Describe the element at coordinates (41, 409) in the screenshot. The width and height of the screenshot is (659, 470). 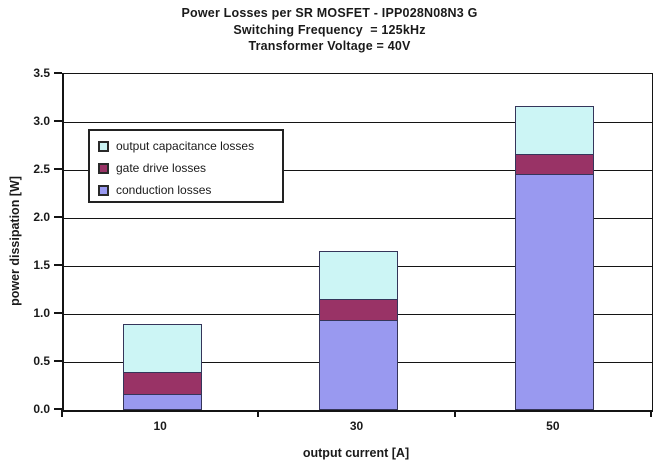
I see `y-tick-label-0.0: 0.0` at that location.